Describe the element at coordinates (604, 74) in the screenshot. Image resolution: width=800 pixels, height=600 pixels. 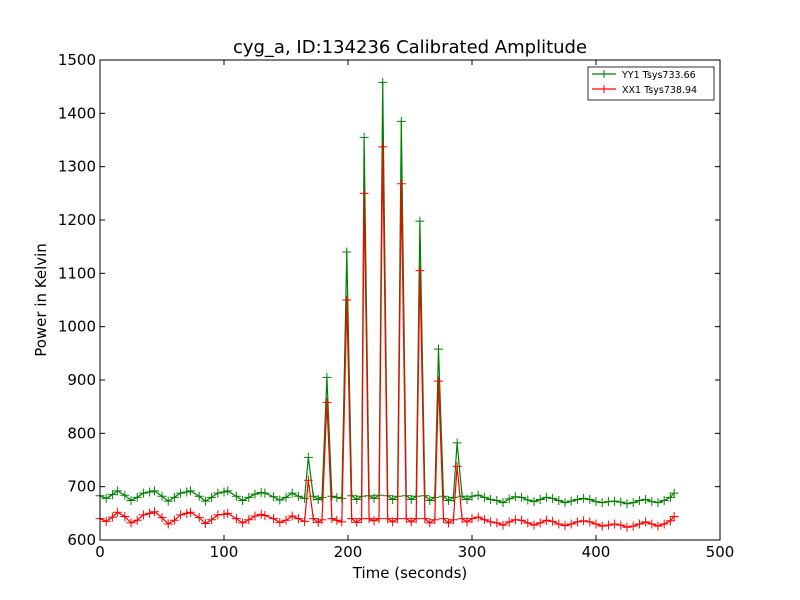
I see `legend-marker-yy1` at that location.